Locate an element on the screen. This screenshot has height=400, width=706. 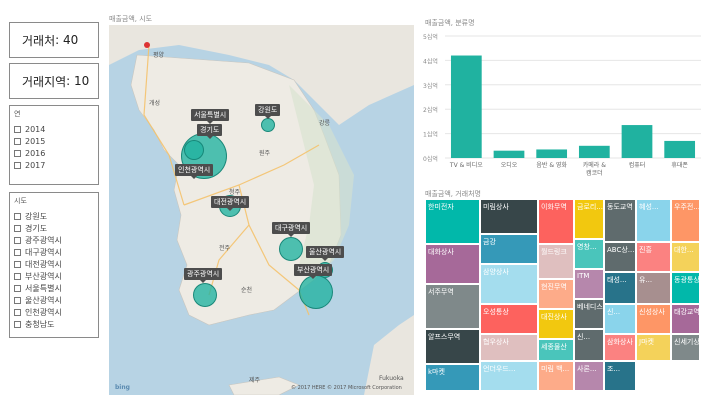
bubble-gyeonggi is located at coordinates (194, 150).